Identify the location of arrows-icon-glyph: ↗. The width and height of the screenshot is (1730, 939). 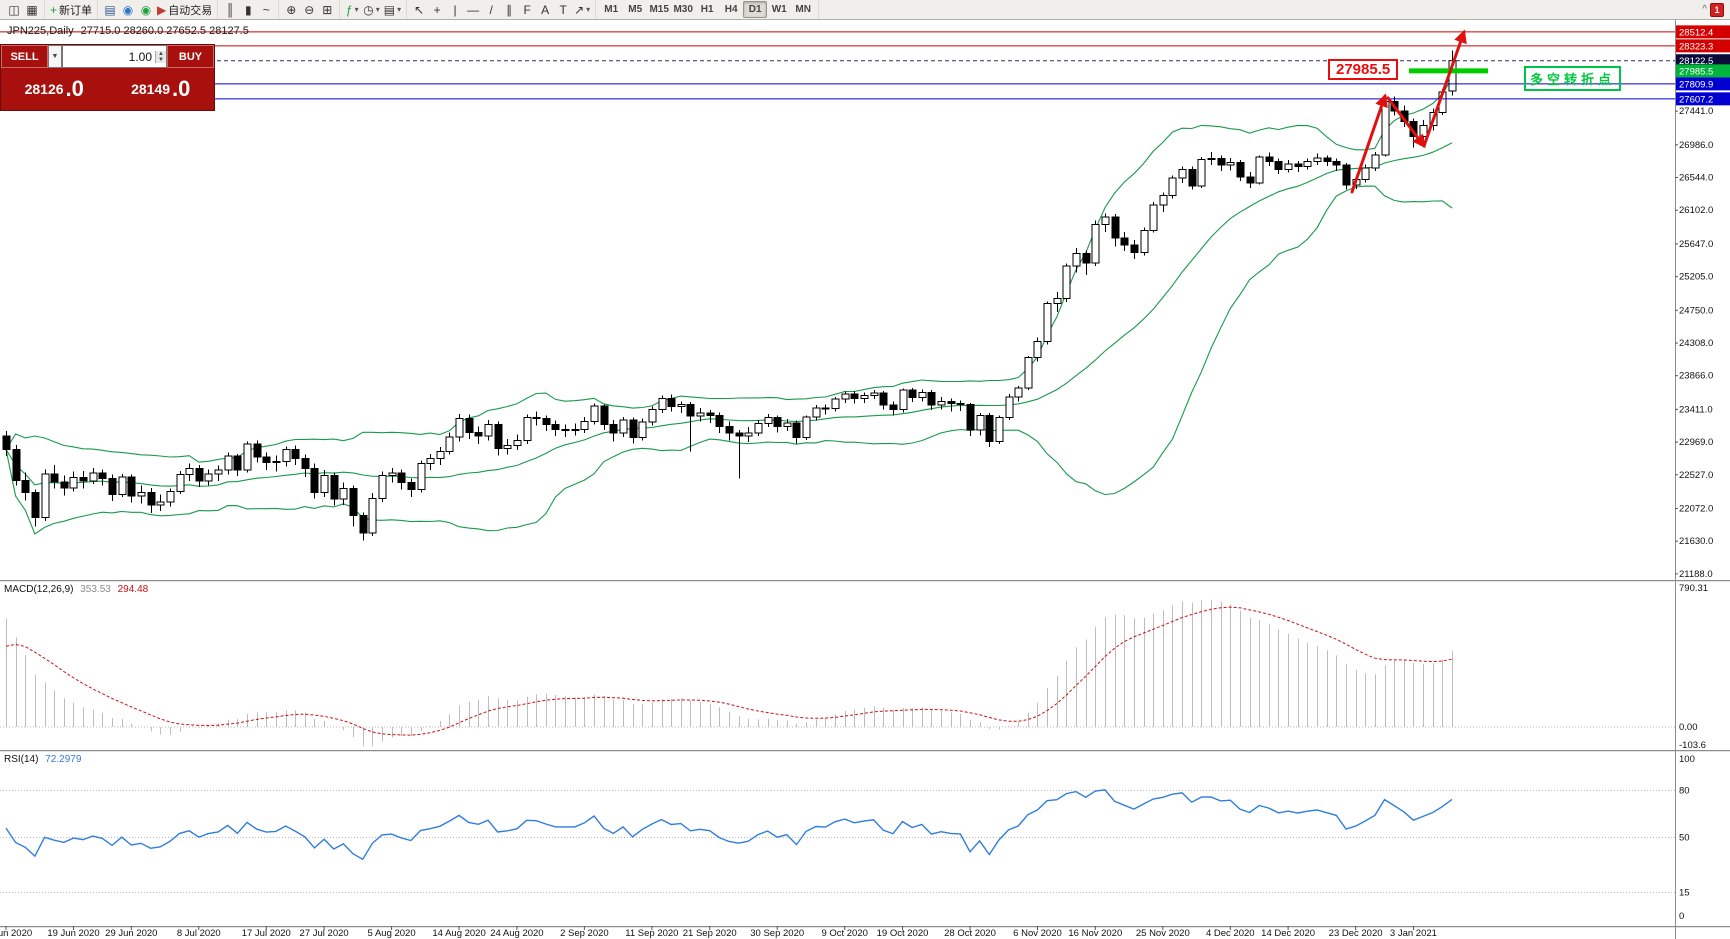
(579, 9).